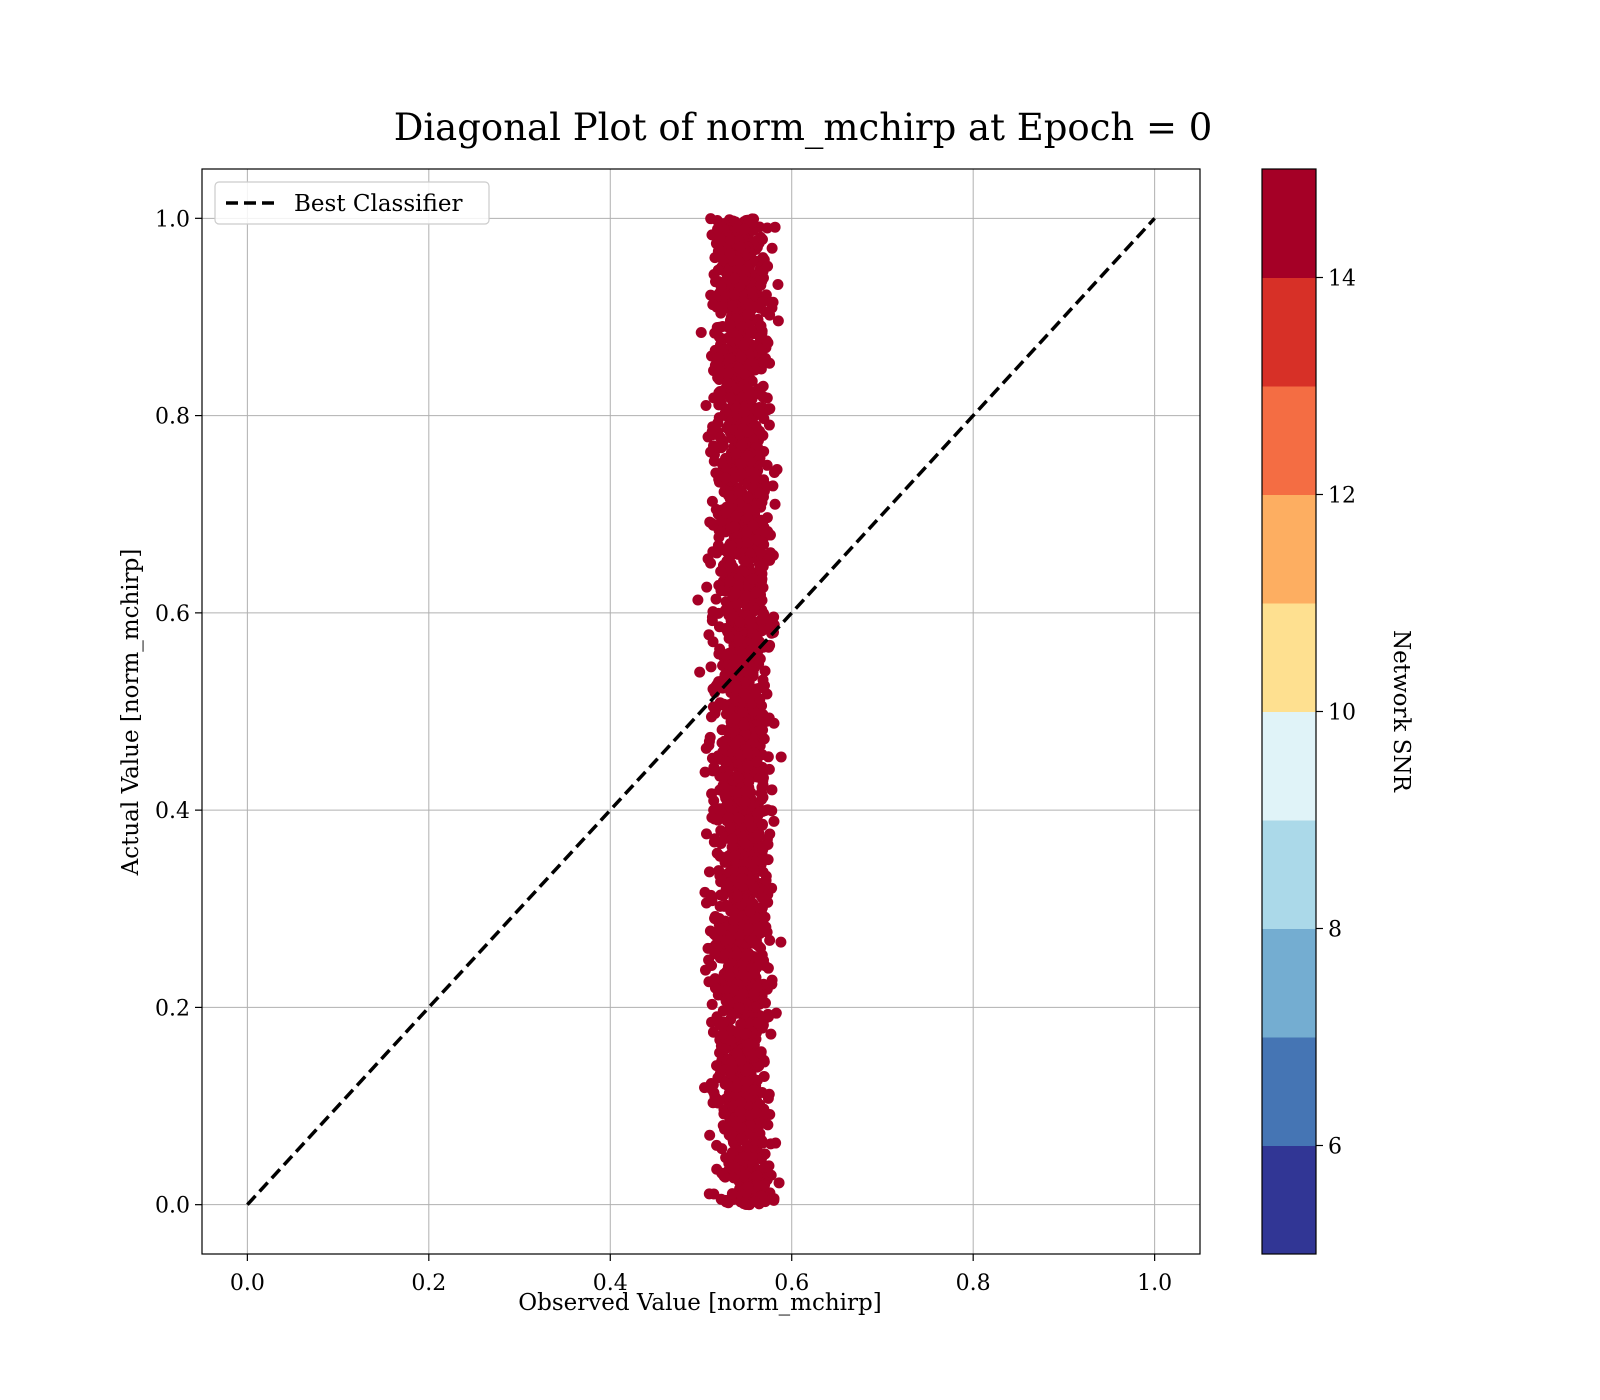 This screenshot has height=1400, width=1600. What do you see at coordinates (172, 811) in the screenshot?
I see `y-tick-label: 0.4` at bounding box center [172, 811].